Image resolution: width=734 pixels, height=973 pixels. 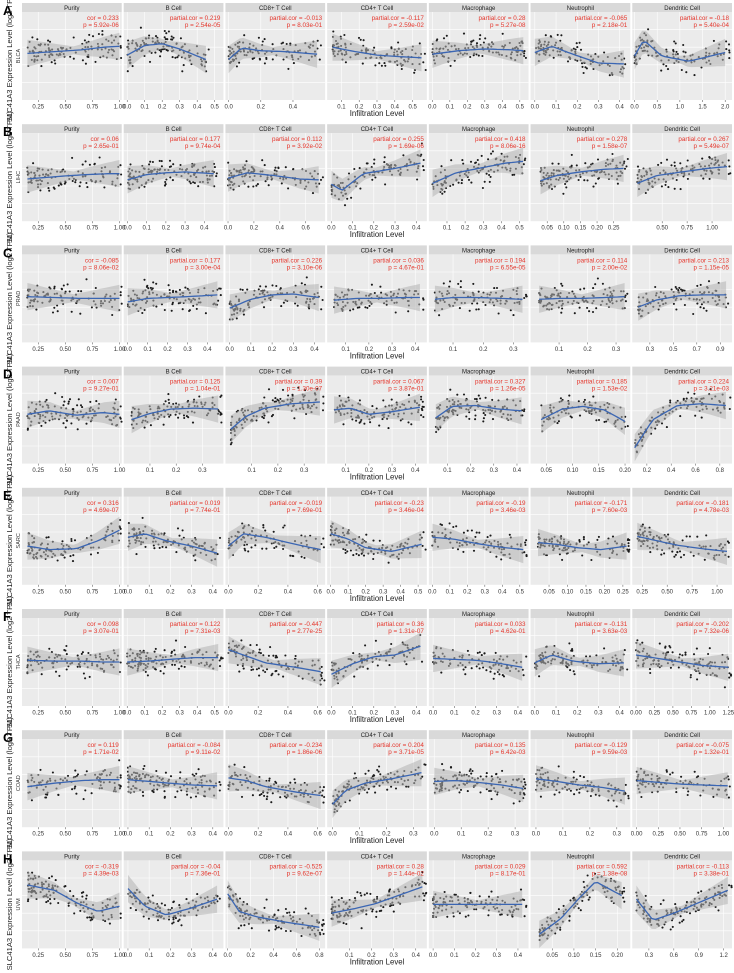 What do you see at coordinates (38, 471) in the screenshot?
I see `x-tick-label: 0.25` at bounding box center [38, 471].